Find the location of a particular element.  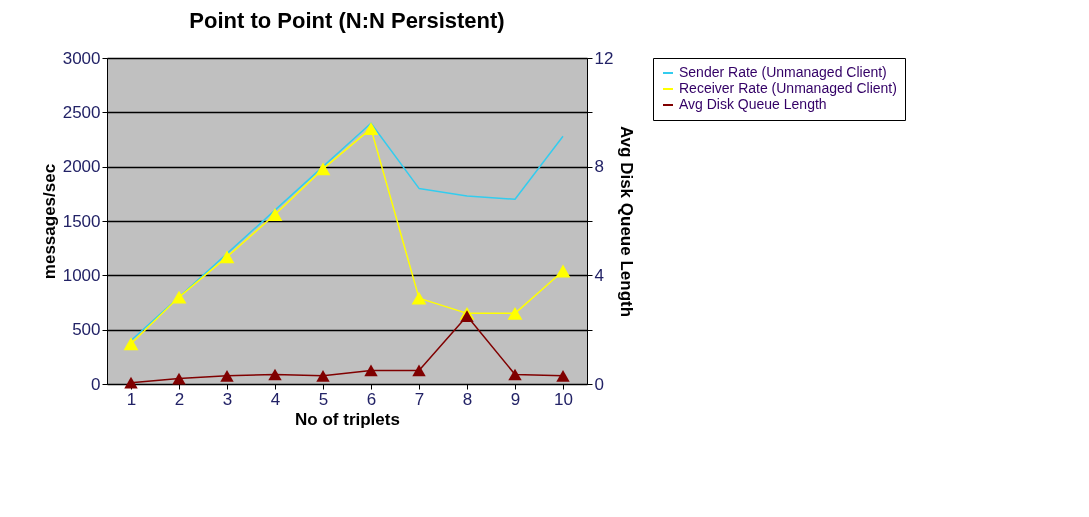

legend-label: Sender Rate (Unmanaged Client) is located at coordinates (783, 72).